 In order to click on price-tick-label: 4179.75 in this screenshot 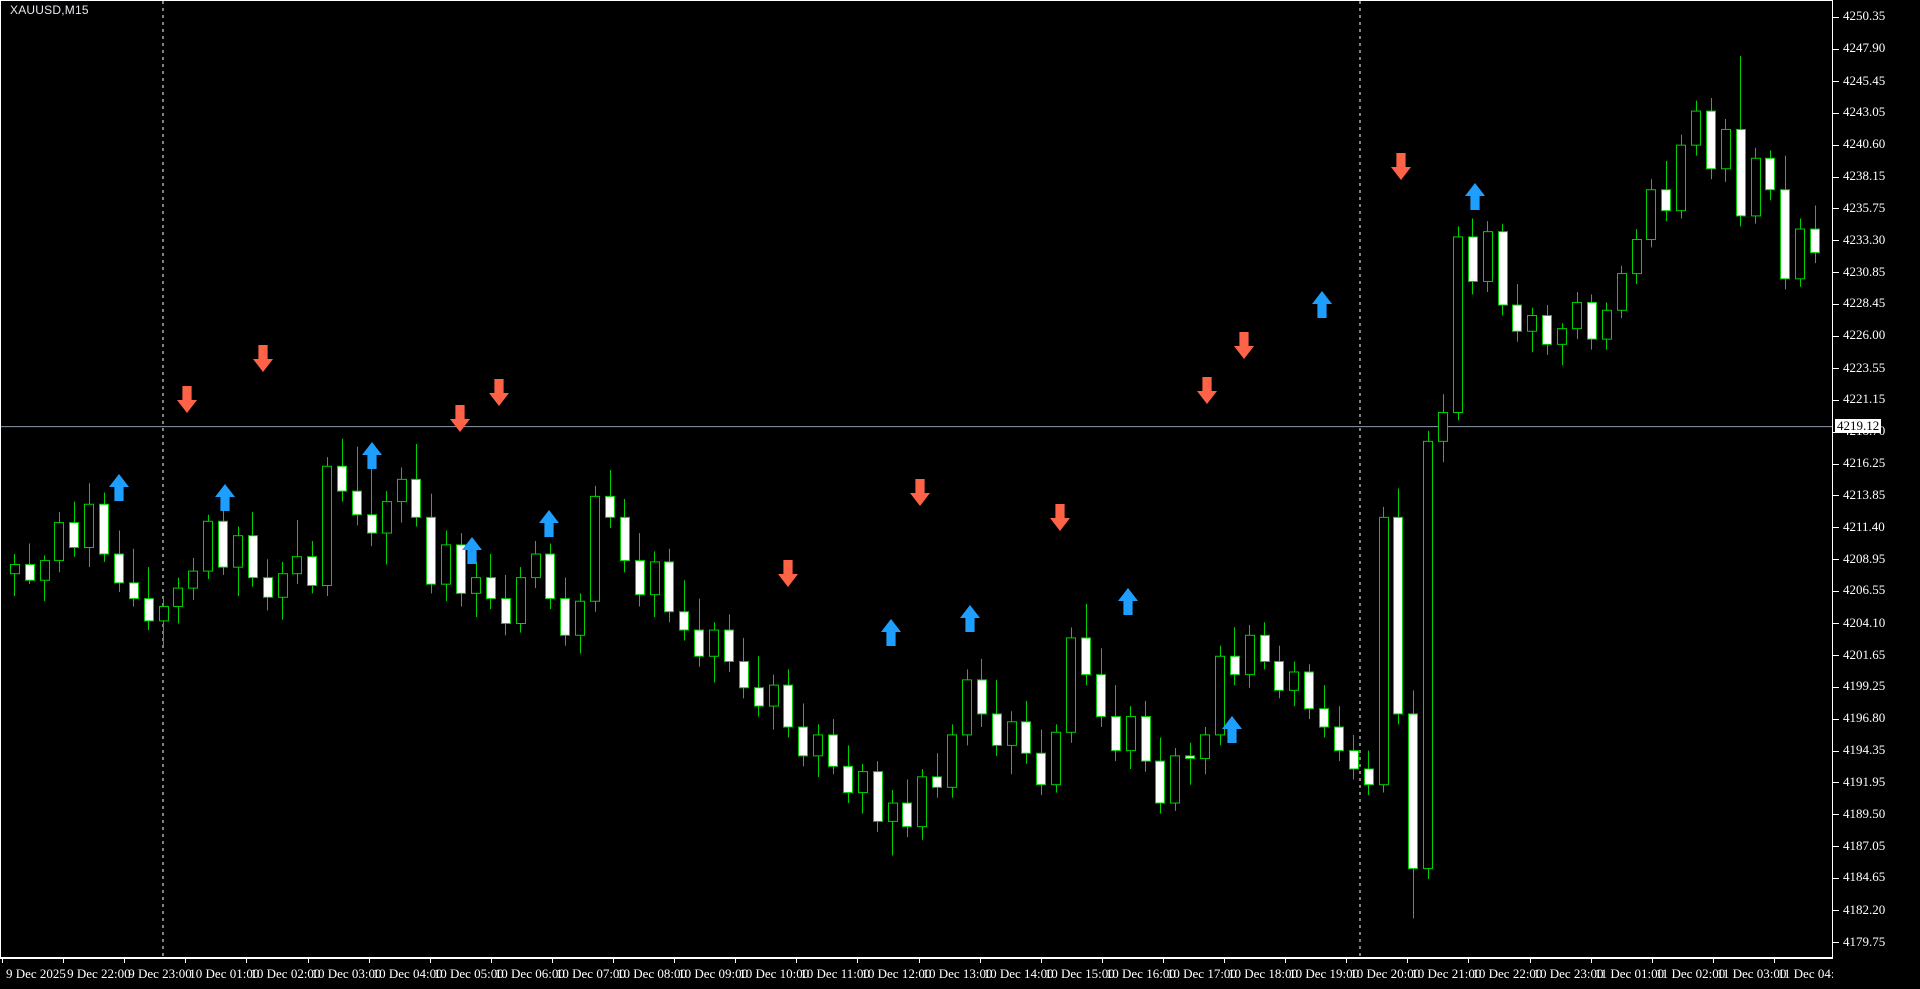, I will do `click(1859, 941)`.